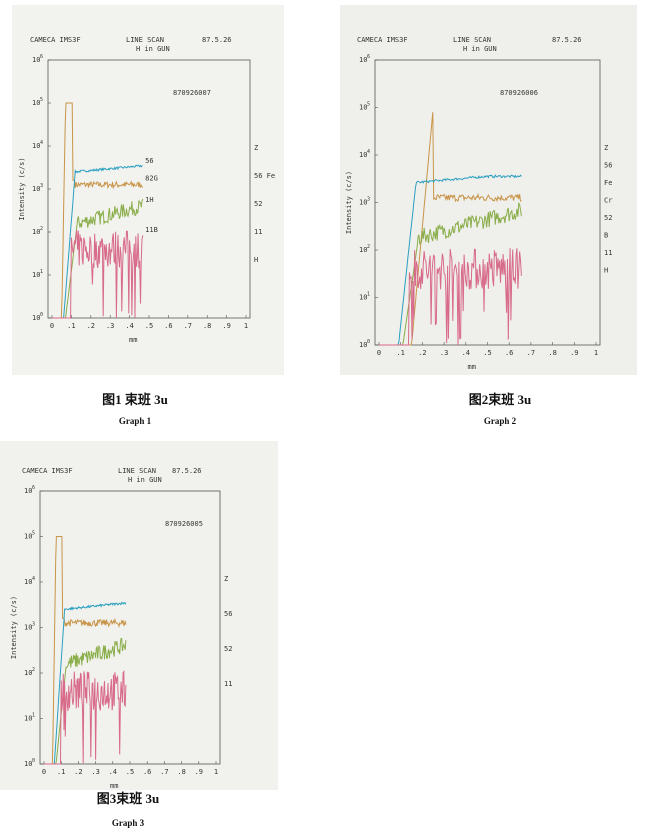 Image resolution: width=650 pixels, height=834 pixels. Describe the element at coordinates (151, 178) in the screenshot. I see `curve-label: 82G` at that location.